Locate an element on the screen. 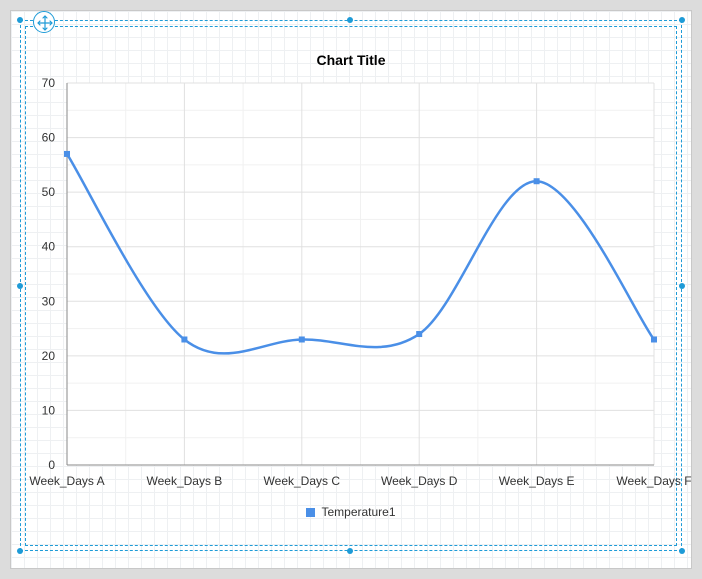  y-tick-label: 70 is located at coordinates (49, 83).